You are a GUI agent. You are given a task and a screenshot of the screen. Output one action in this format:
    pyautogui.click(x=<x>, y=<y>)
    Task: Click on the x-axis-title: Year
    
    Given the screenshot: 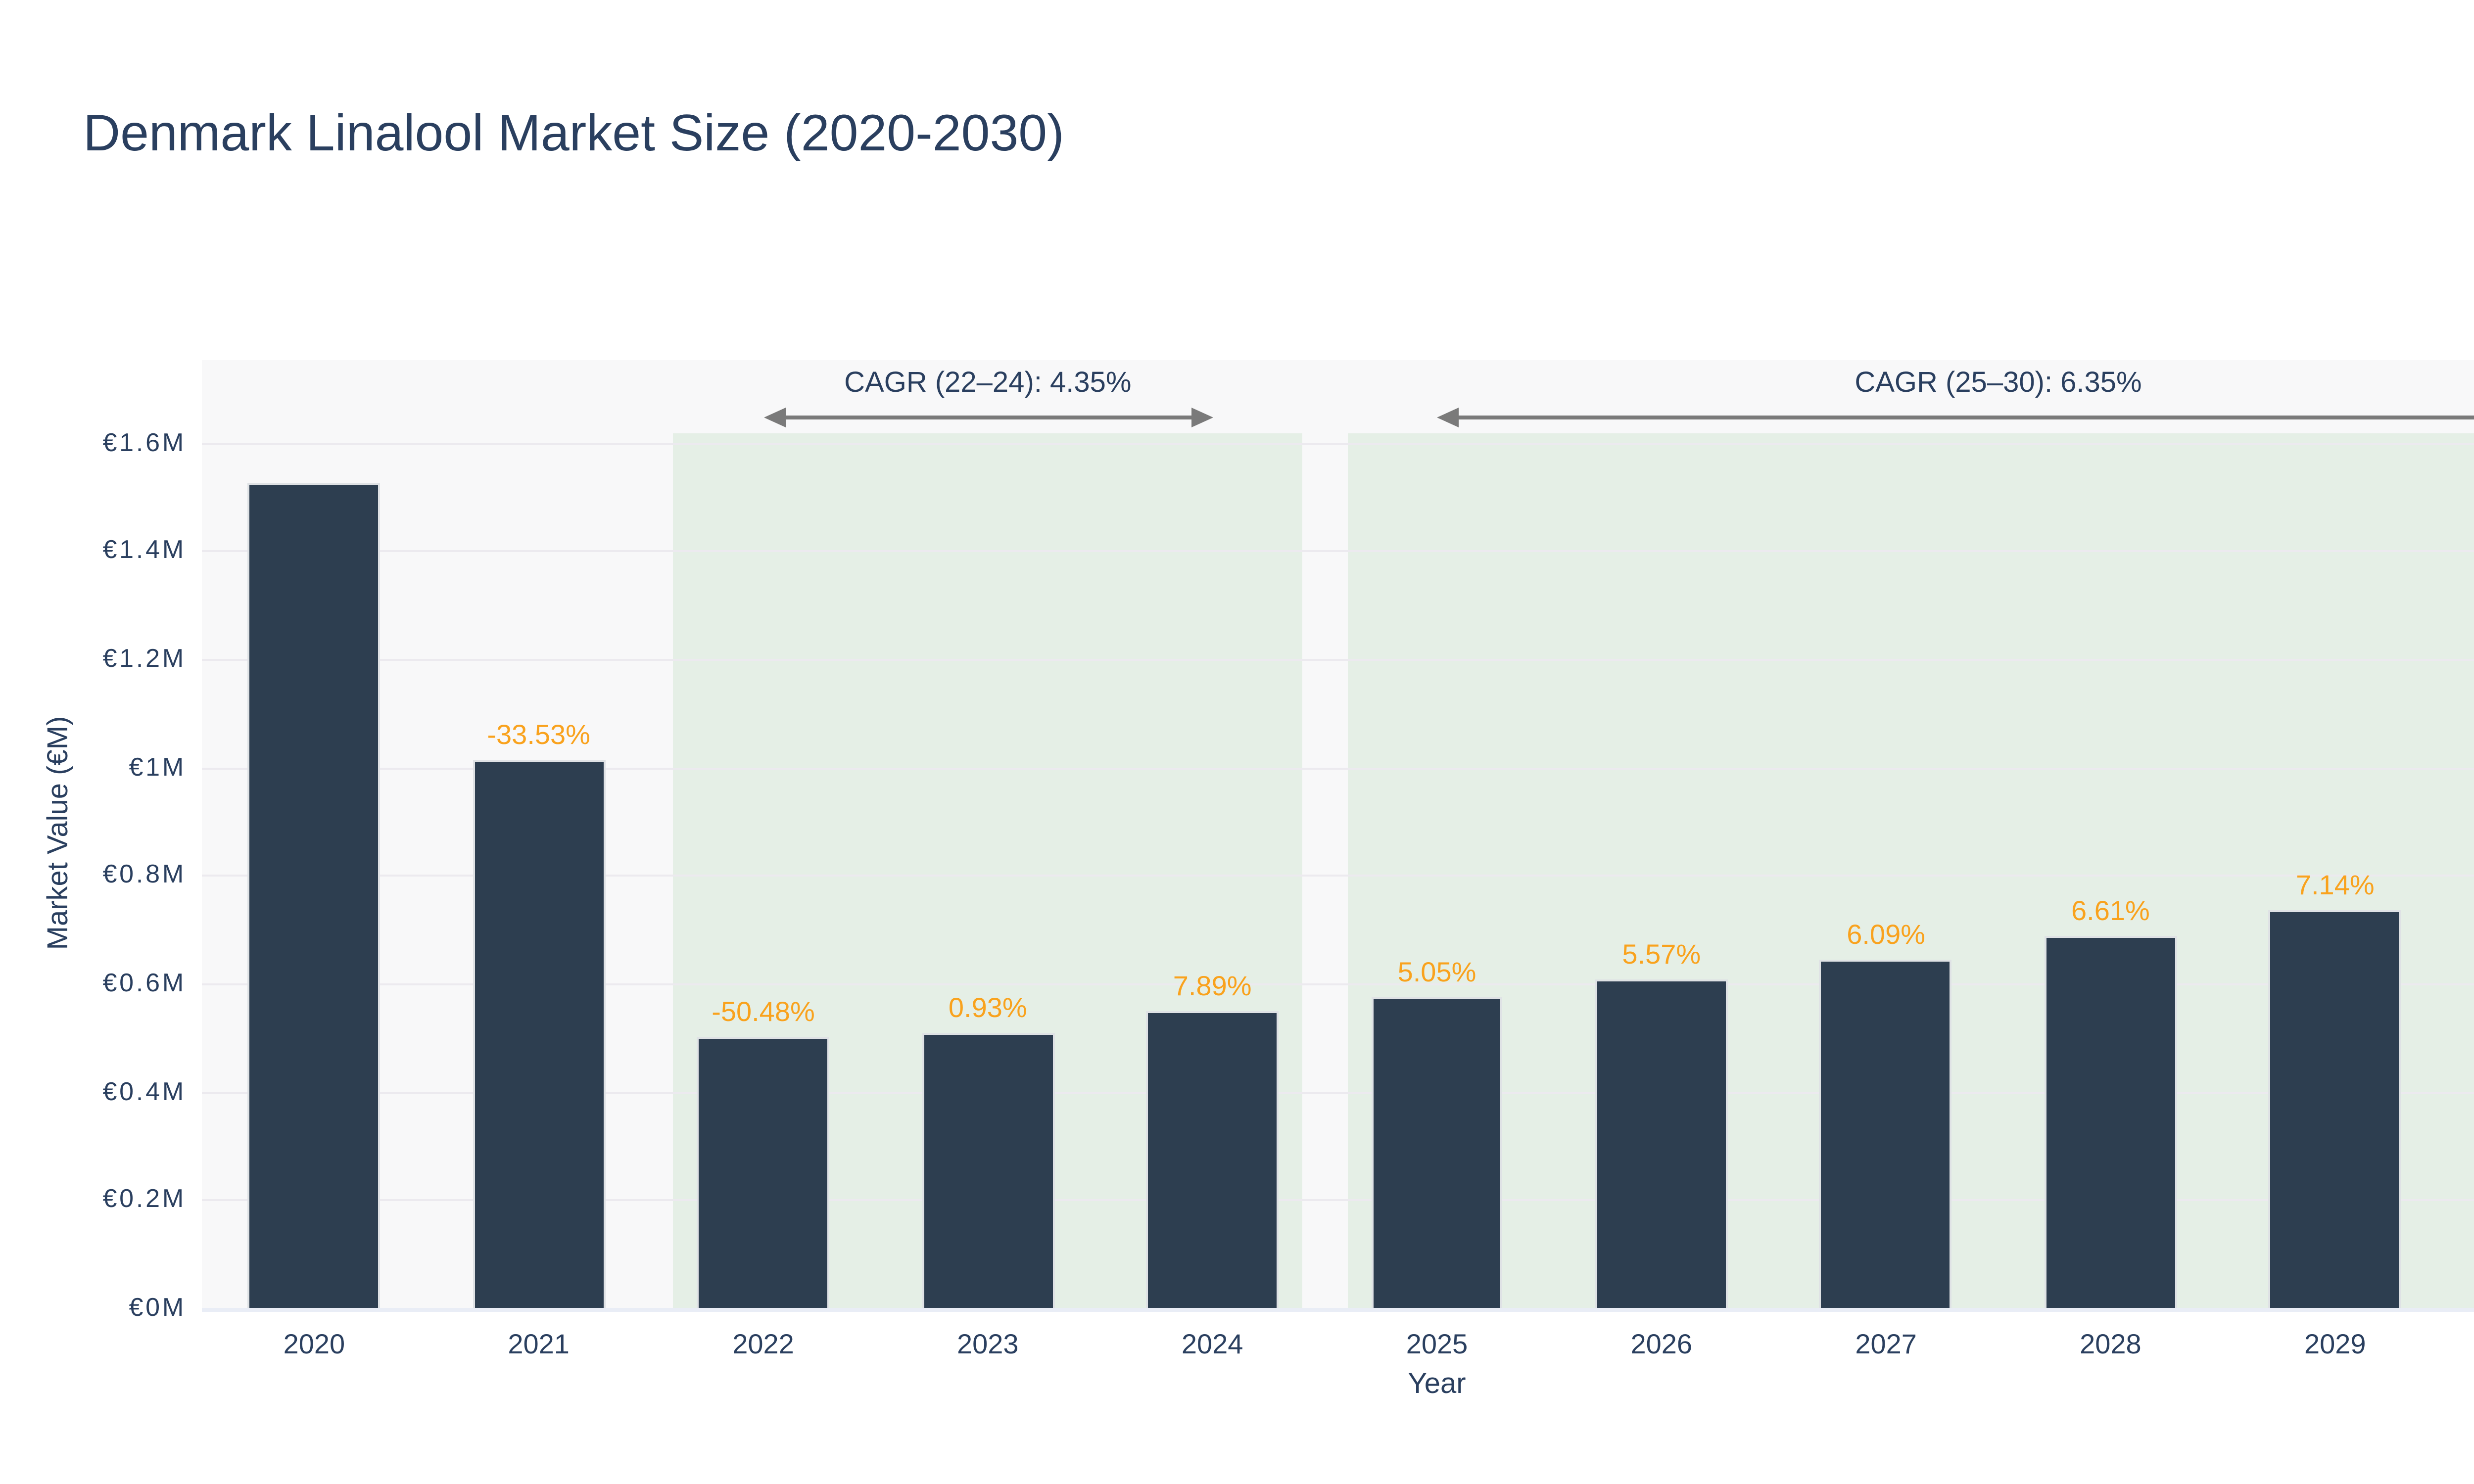 What is the action you would take?
    pyautogui.click(x=1437, y=1385)
    